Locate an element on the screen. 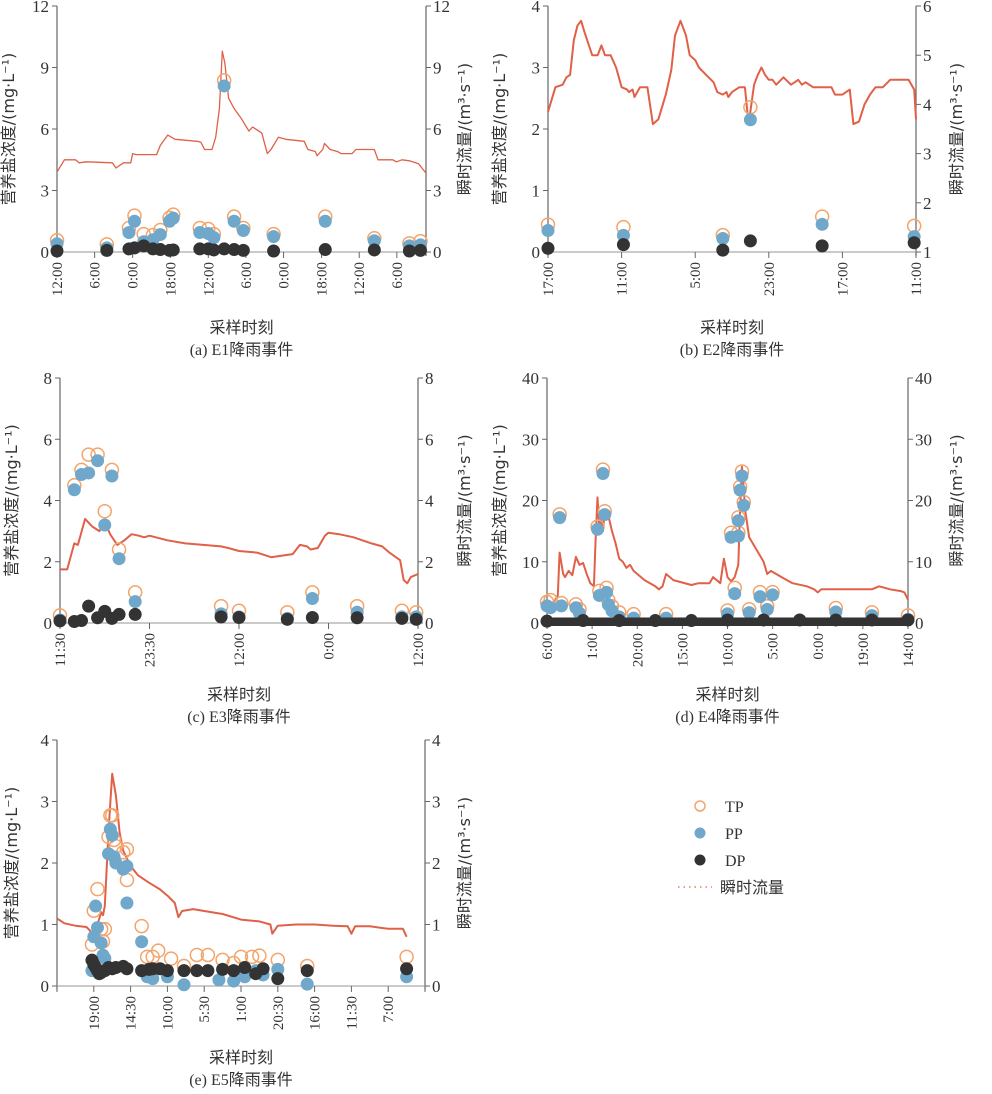 The image size is (992, 1094). x-tick-label: 5:00 is located at coordinates (696, 275).